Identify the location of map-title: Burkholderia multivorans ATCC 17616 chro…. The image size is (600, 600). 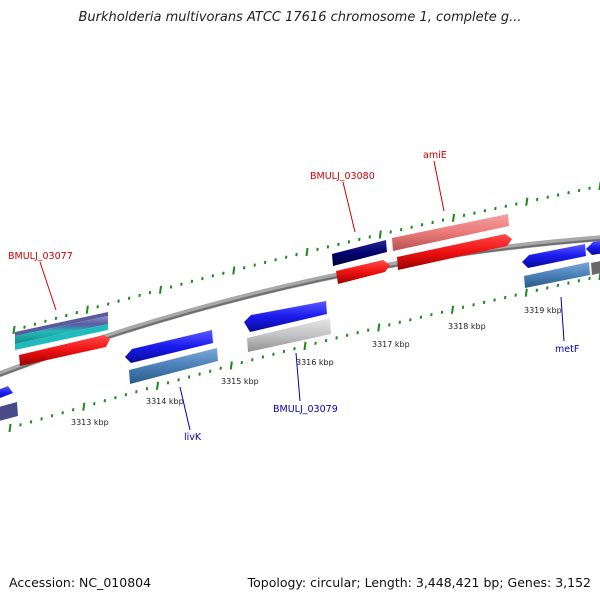
(300, 17).